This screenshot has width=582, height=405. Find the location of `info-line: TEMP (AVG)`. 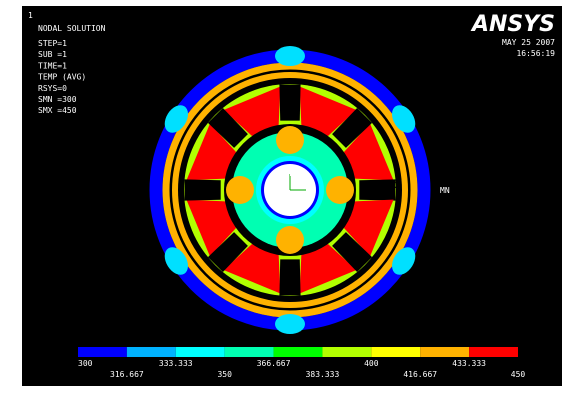

info-line: TEMP (AVG) is located at coordinates (62, 77).